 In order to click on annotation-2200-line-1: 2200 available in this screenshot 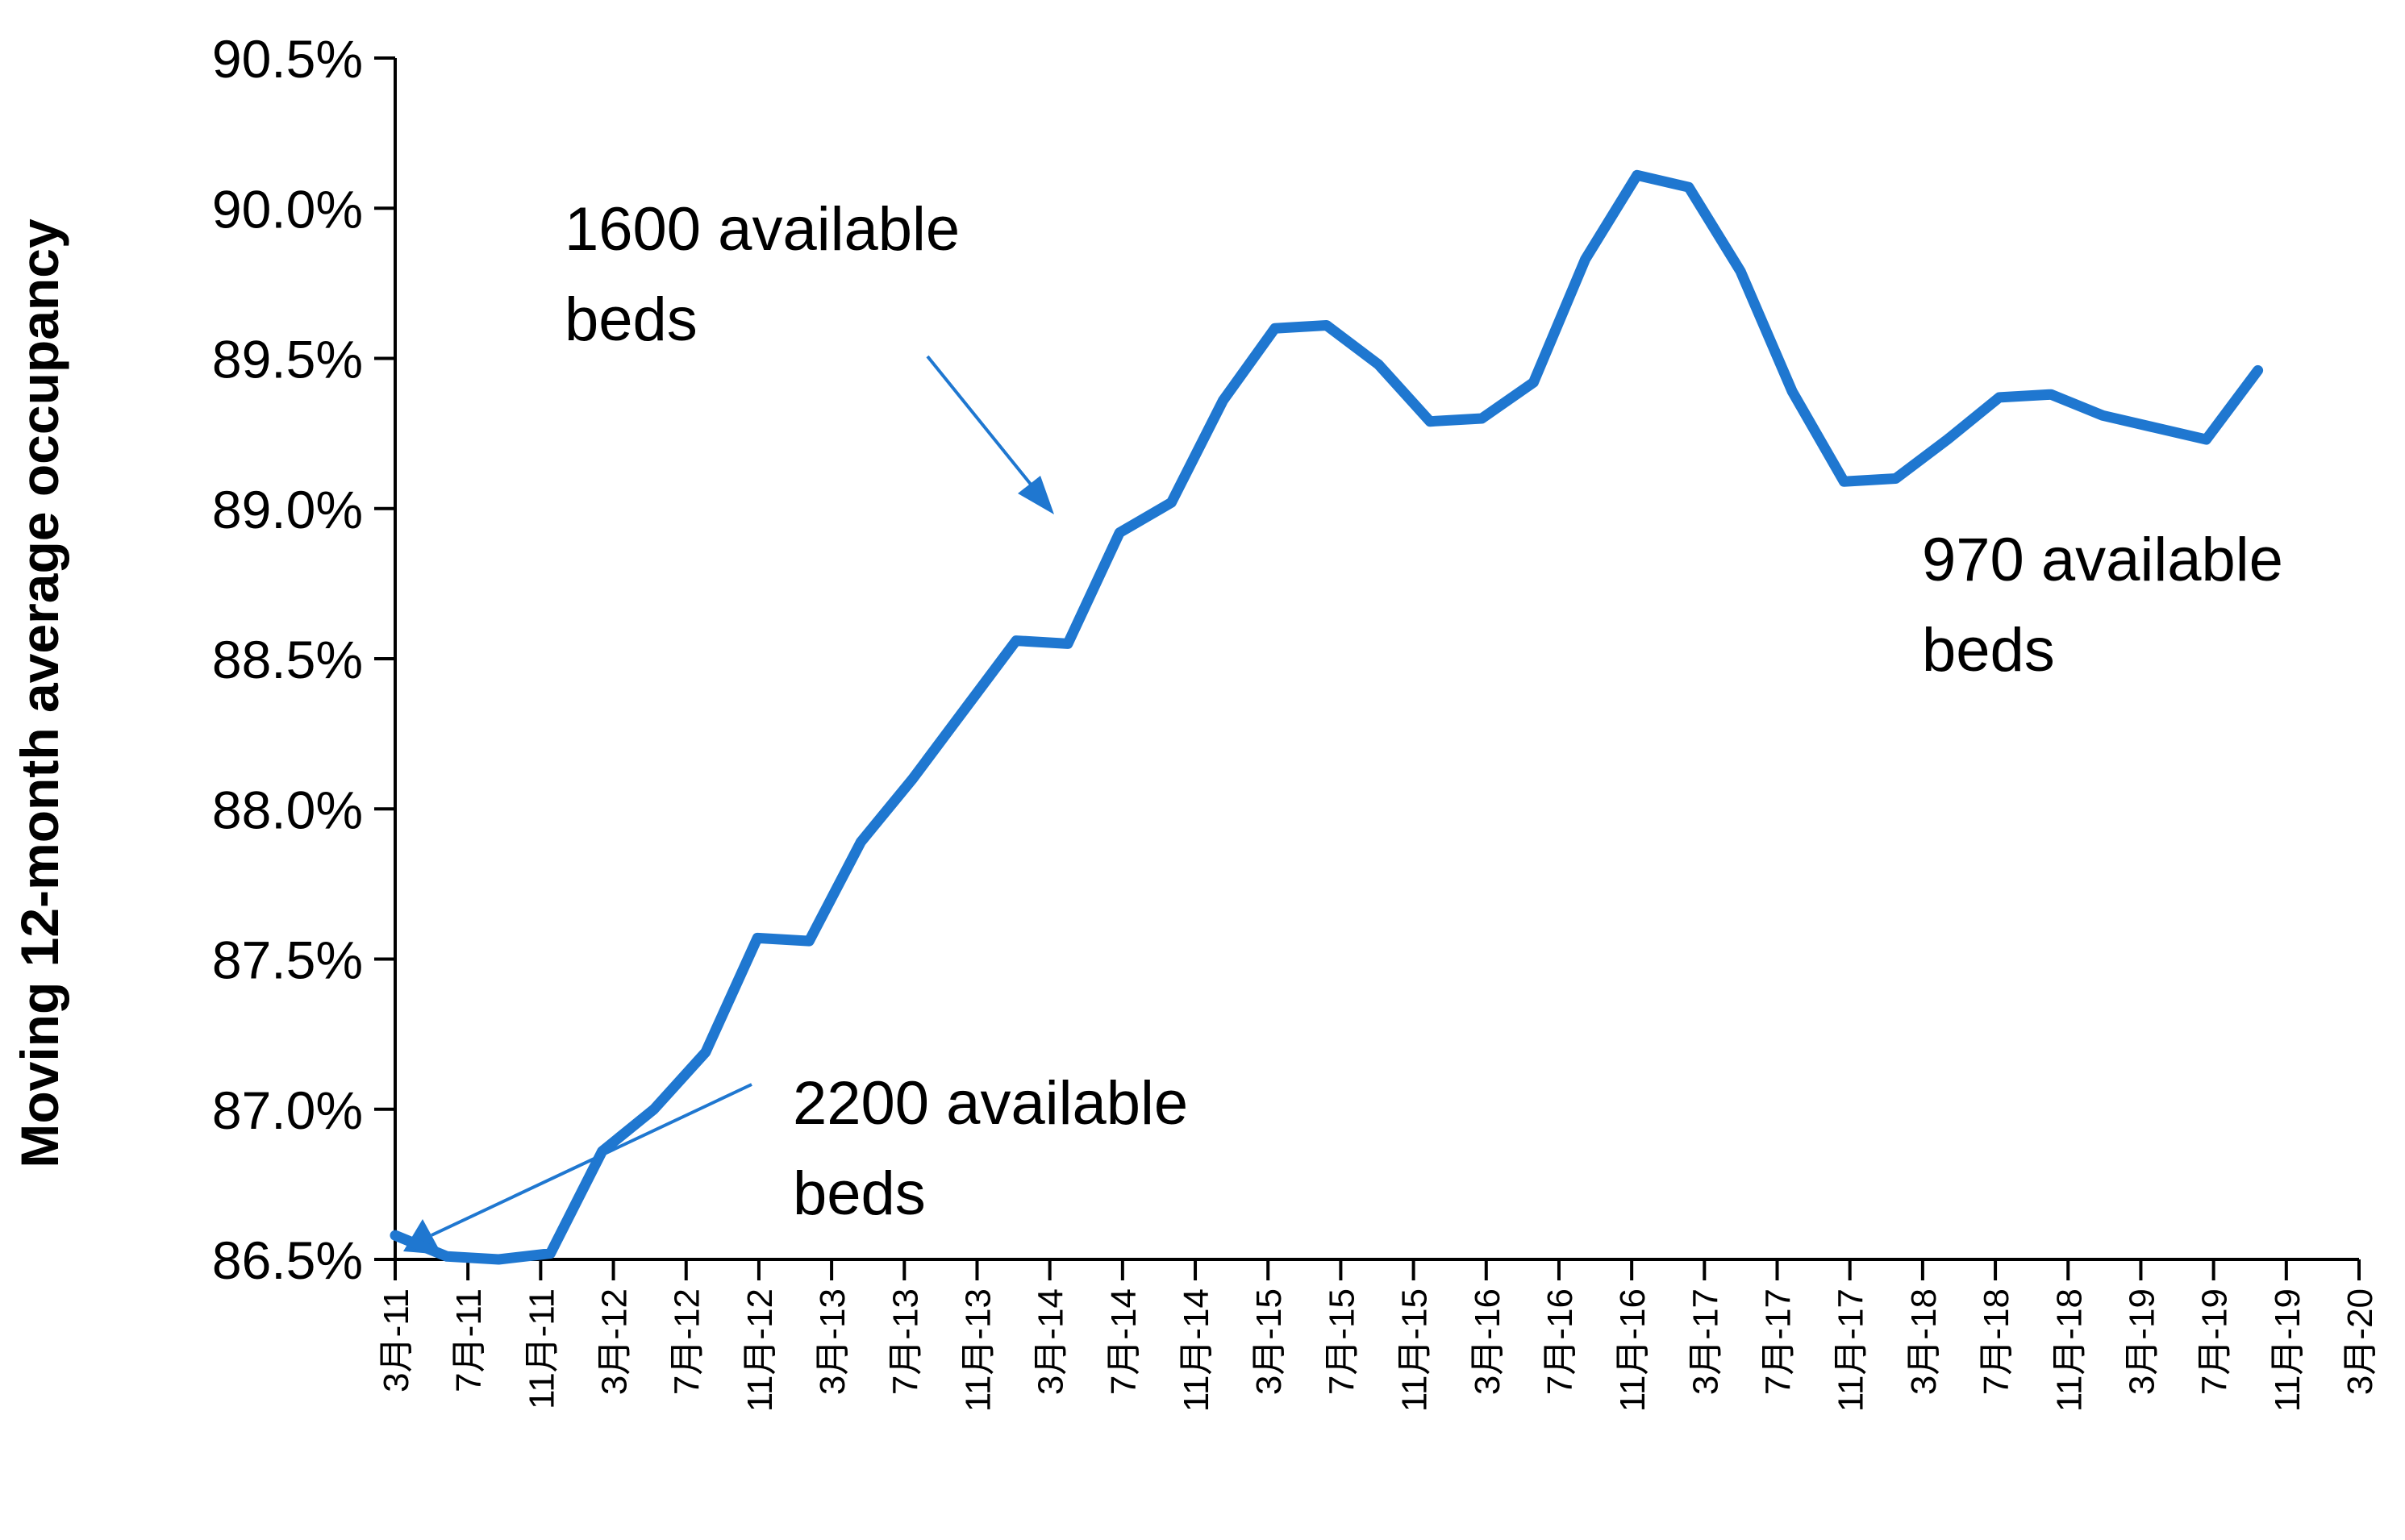, I will do `click(991, 1103)`.